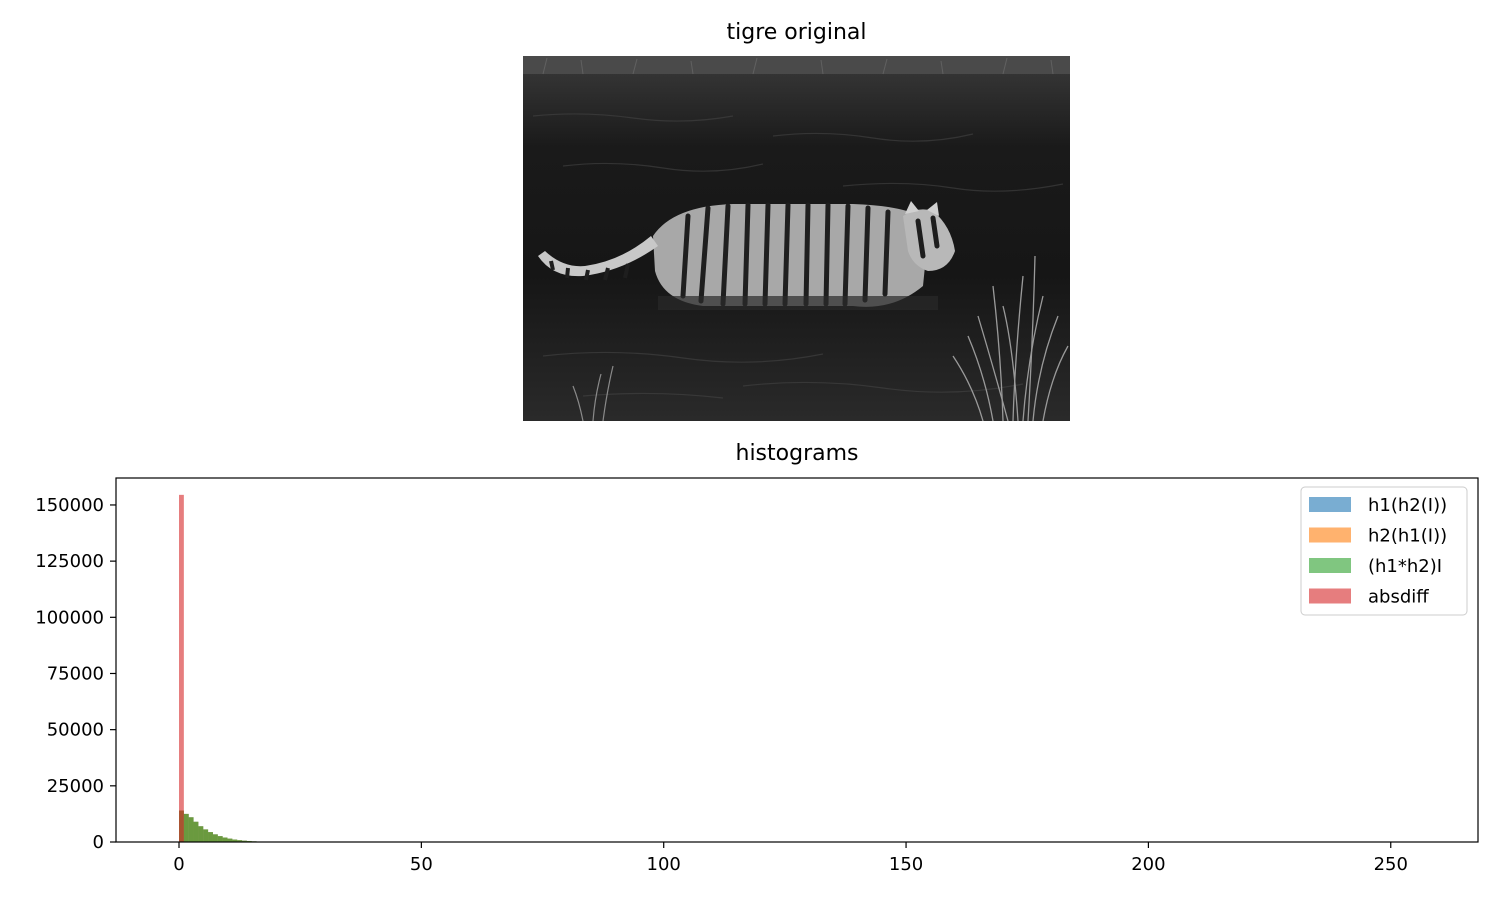  What do you see at coordinates (191, 829) in the screenshot?
I see `bar--h1-h2-i-2` at bounding box center [191, 829].